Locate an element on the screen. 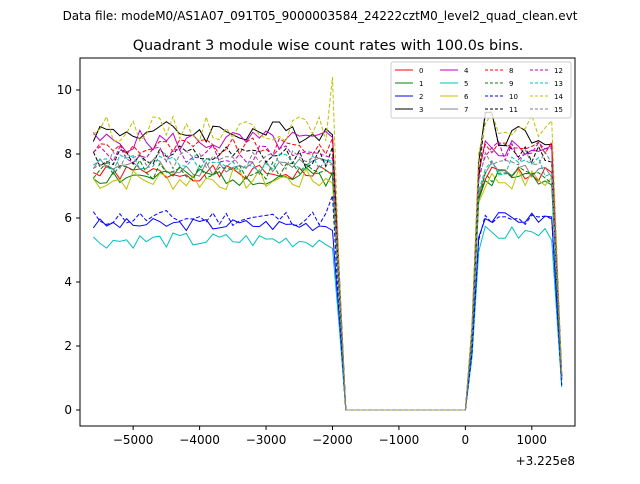  legend-label-2: 2 is located at coordinates (421, 97).